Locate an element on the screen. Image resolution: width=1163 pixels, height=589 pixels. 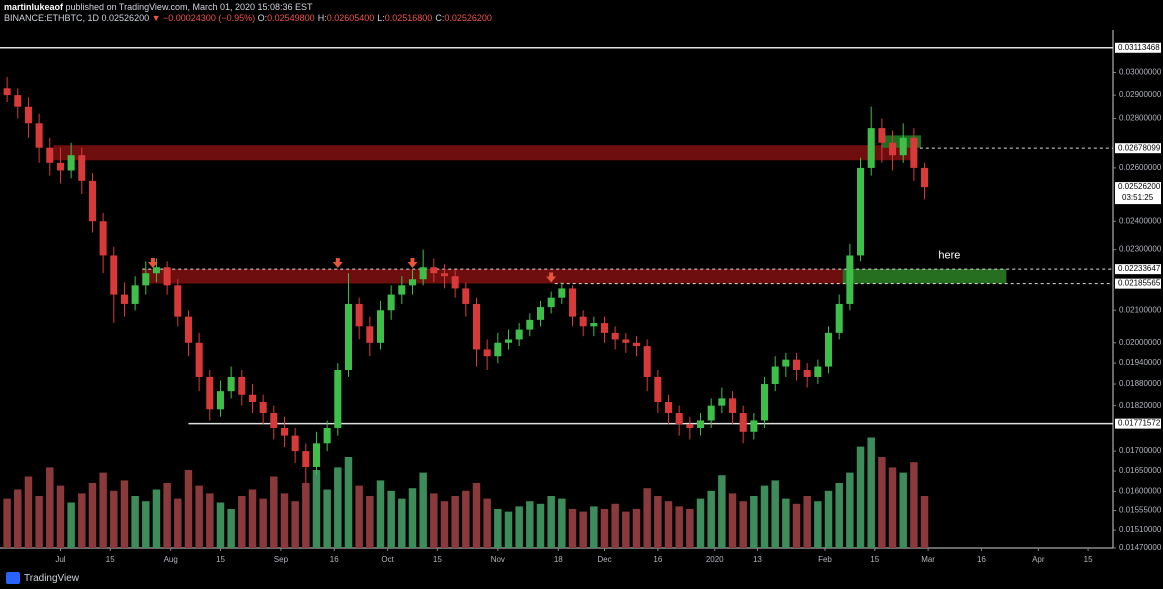
level-label: 0.03113468 is located at coordinates (1139, 47).